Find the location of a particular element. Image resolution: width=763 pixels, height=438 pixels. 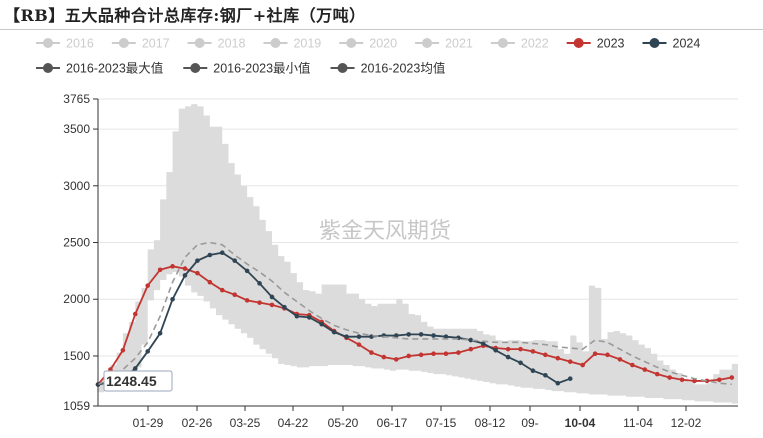

legend-item-2018: 2018 is located at coordinates (216, 44).